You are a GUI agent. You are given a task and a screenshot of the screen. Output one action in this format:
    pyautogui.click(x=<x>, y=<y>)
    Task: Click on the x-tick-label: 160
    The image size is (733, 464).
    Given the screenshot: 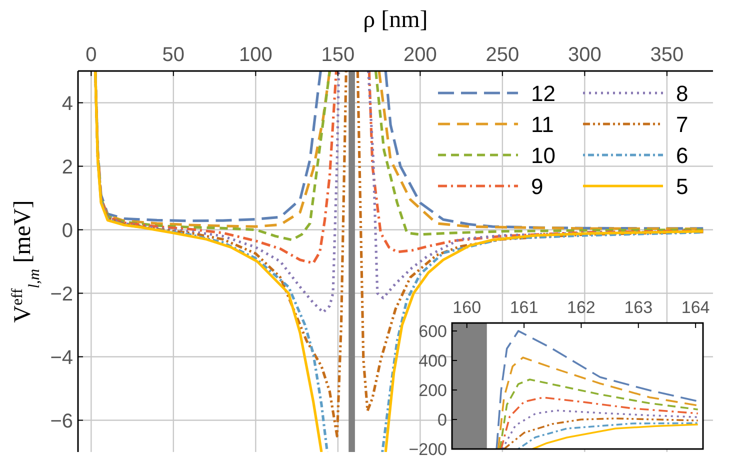 What is the action you would take?
    pyautogui.click(x=467, y=307)
    